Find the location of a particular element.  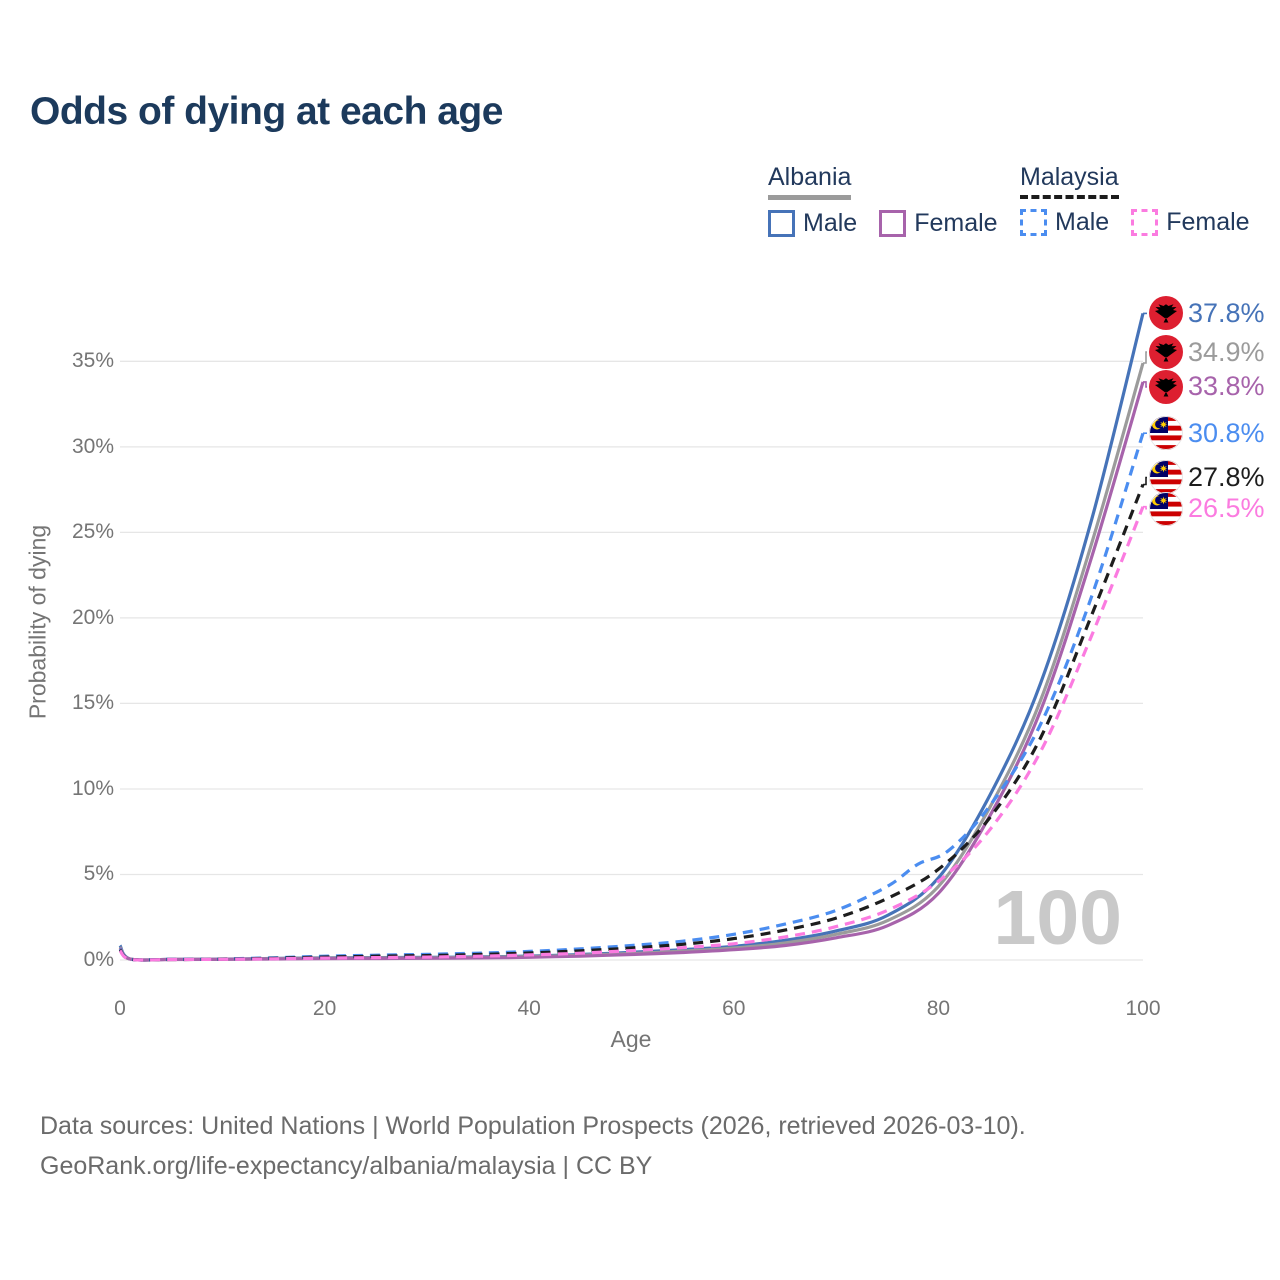

y-tick-20%: 20% is located at coordinates (92, 617).